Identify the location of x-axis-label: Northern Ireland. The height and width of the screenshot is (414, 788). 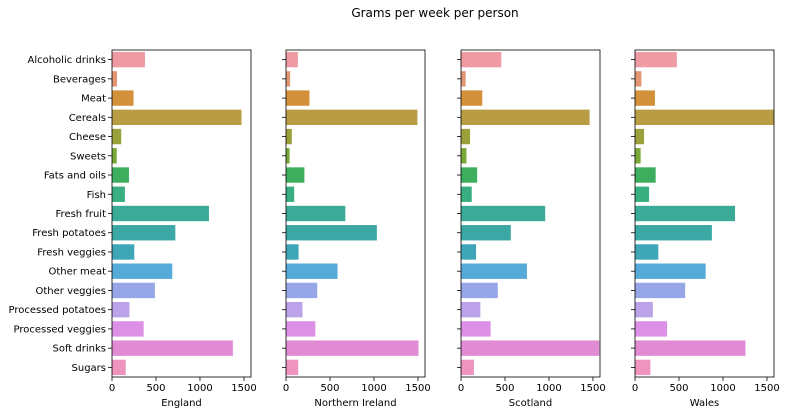
(355, 403).